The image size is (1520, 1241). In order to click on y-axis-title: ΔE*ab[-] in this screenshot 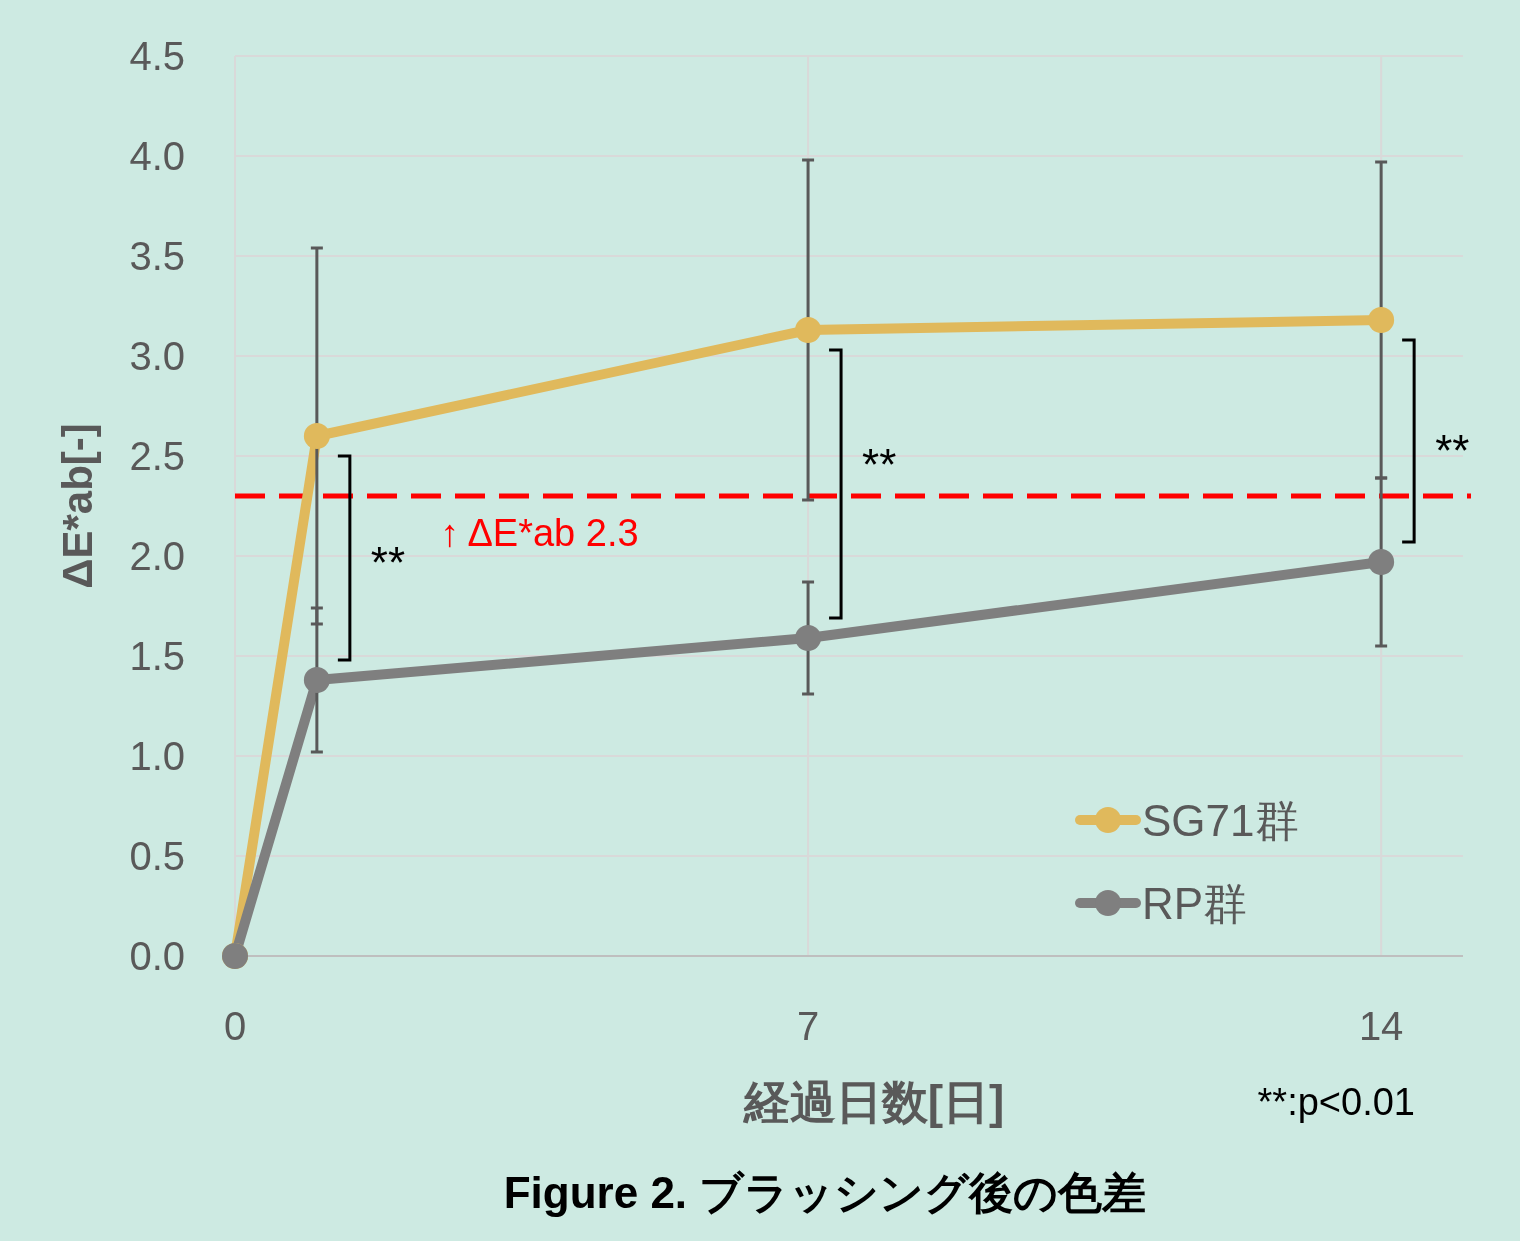, I will do `click(77, 506)`.